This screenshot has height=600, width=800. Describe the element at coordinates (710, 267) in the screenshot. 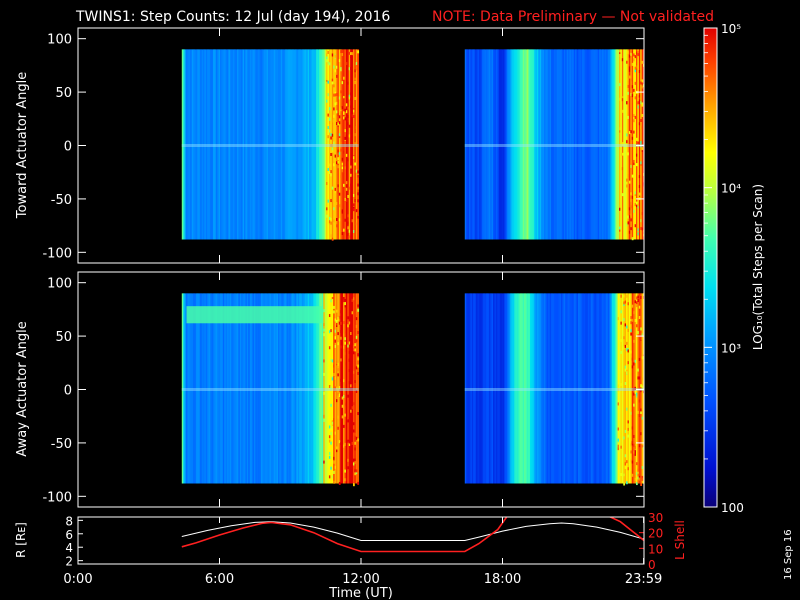

I see `colorbar-gradient` at that location.